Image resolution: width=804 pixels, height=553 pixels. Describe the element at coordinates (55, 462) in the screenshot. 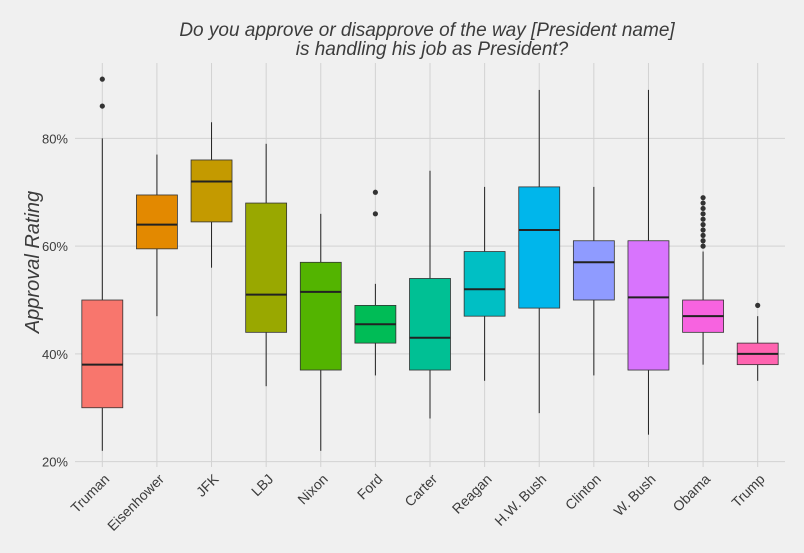

I see `y-tick-label: 20%` at that location.